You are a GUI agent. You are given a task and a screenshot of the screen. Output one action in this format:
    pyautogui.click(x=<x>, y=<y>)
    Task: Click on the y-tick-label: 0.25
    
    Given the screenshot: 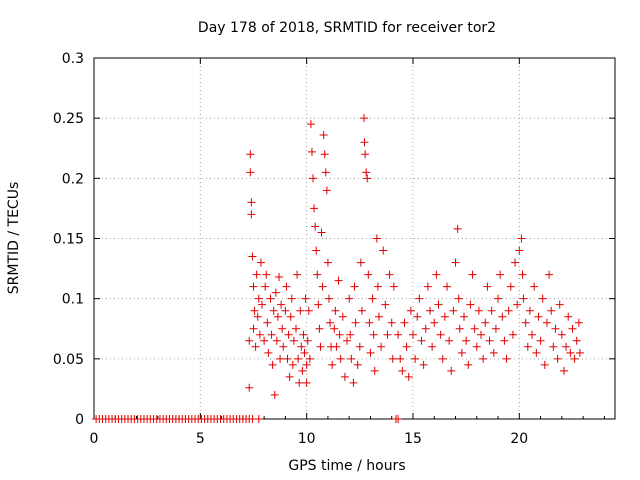 What is the action you would take?
    pyautogui.click(x=68, y=119)
    